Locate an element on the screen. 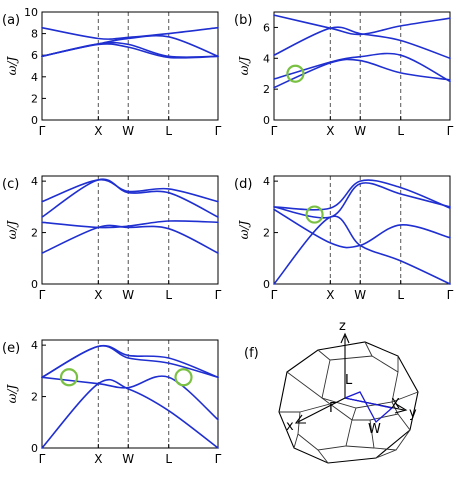  brillouin-zone-panel: (f) z y is located at coordinates (331, 391).